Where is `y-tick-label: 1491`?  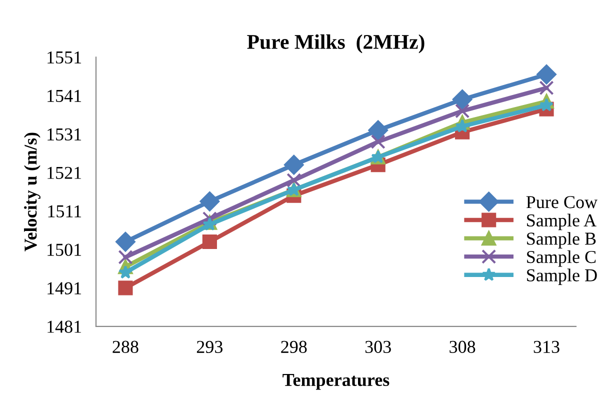 y-tick-label: 1491 is located at coordinates (65, 288).